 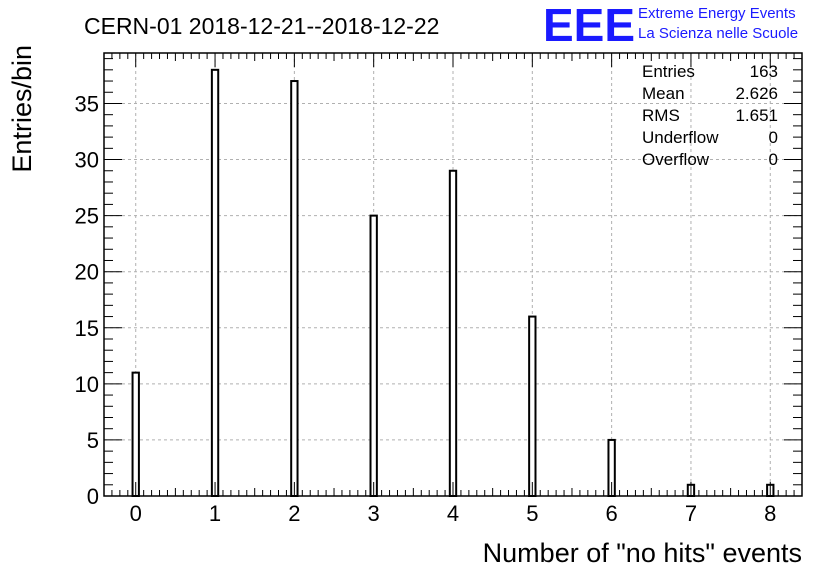 What do you see at coordinates (87, 272) in the screenshot?
I see `y-tick-label: 20` at bounding box center [87, 272].